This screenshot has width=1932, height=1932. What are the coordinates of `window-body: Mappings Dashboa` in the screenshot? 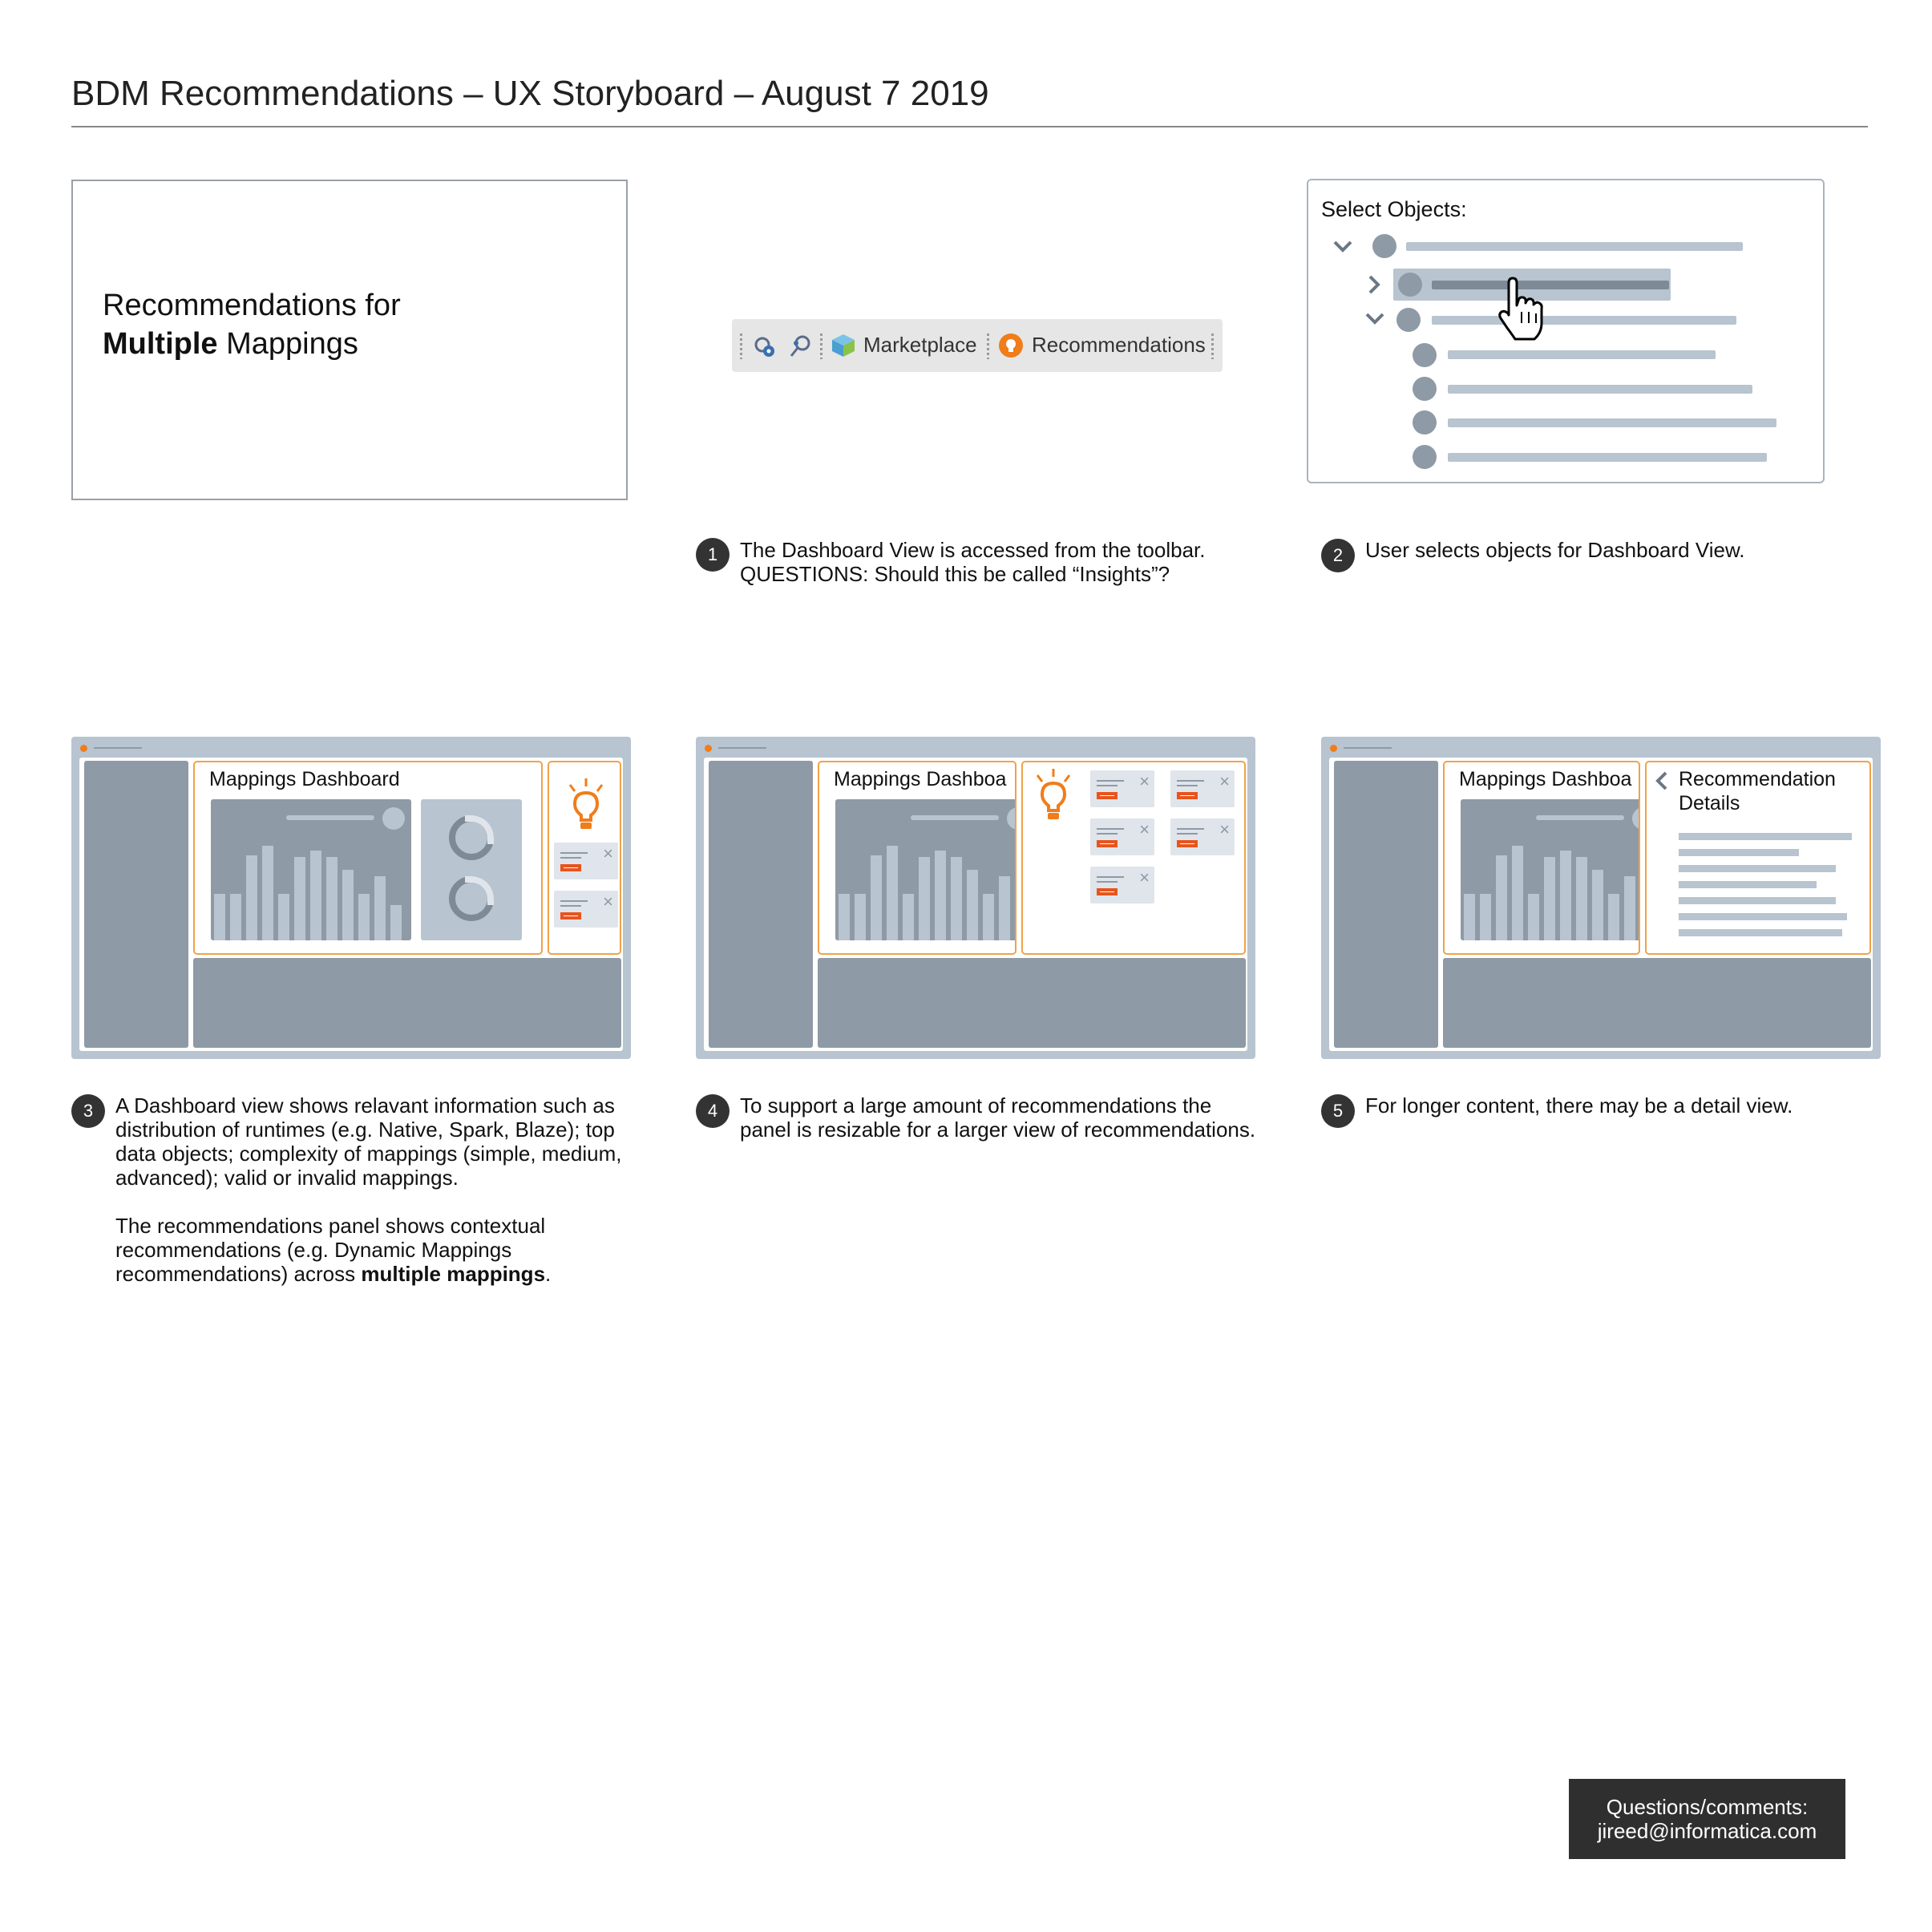 It's located at (975, 904).